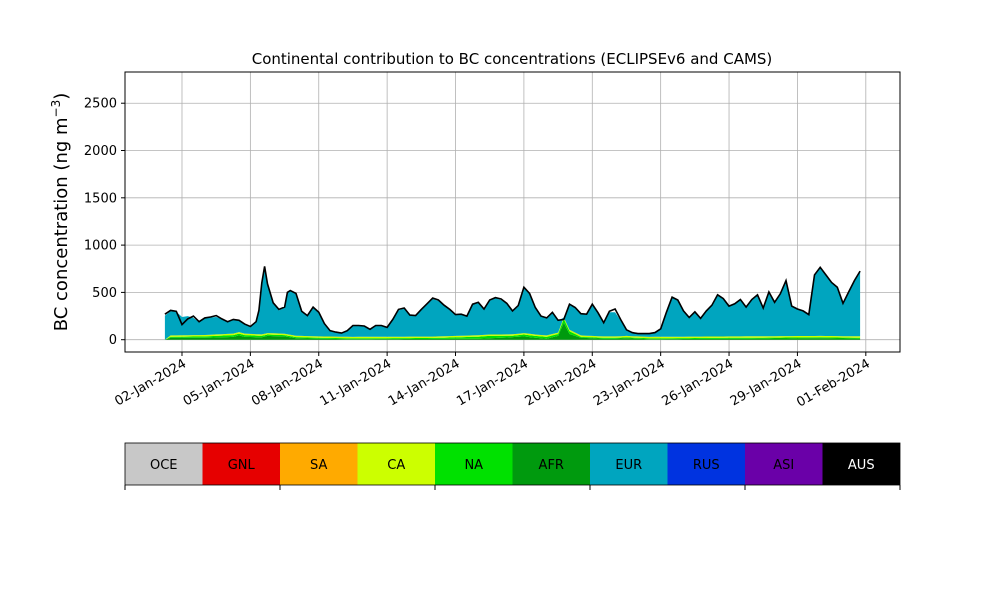  I want to click on legend-label: AUS, so click(861, 465).